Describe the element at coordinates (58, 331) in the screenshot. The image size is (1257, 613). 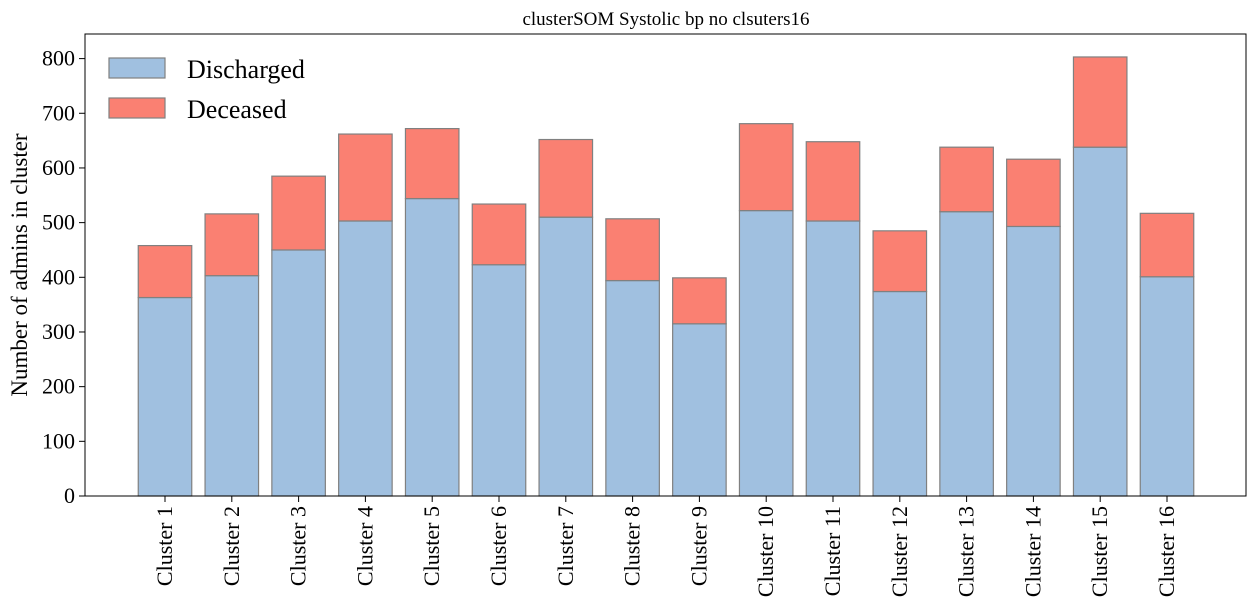
I see `y-tick-label: 300` at that location.